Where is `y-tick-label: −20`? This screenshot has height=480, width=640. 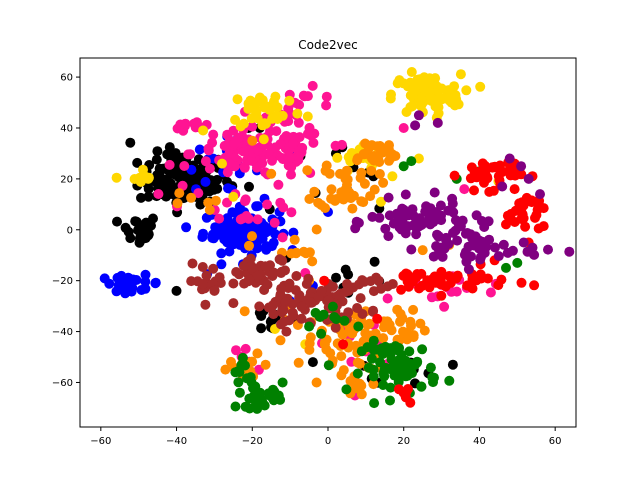
y-tick-label: −20 is located at coordinates (62, 281).